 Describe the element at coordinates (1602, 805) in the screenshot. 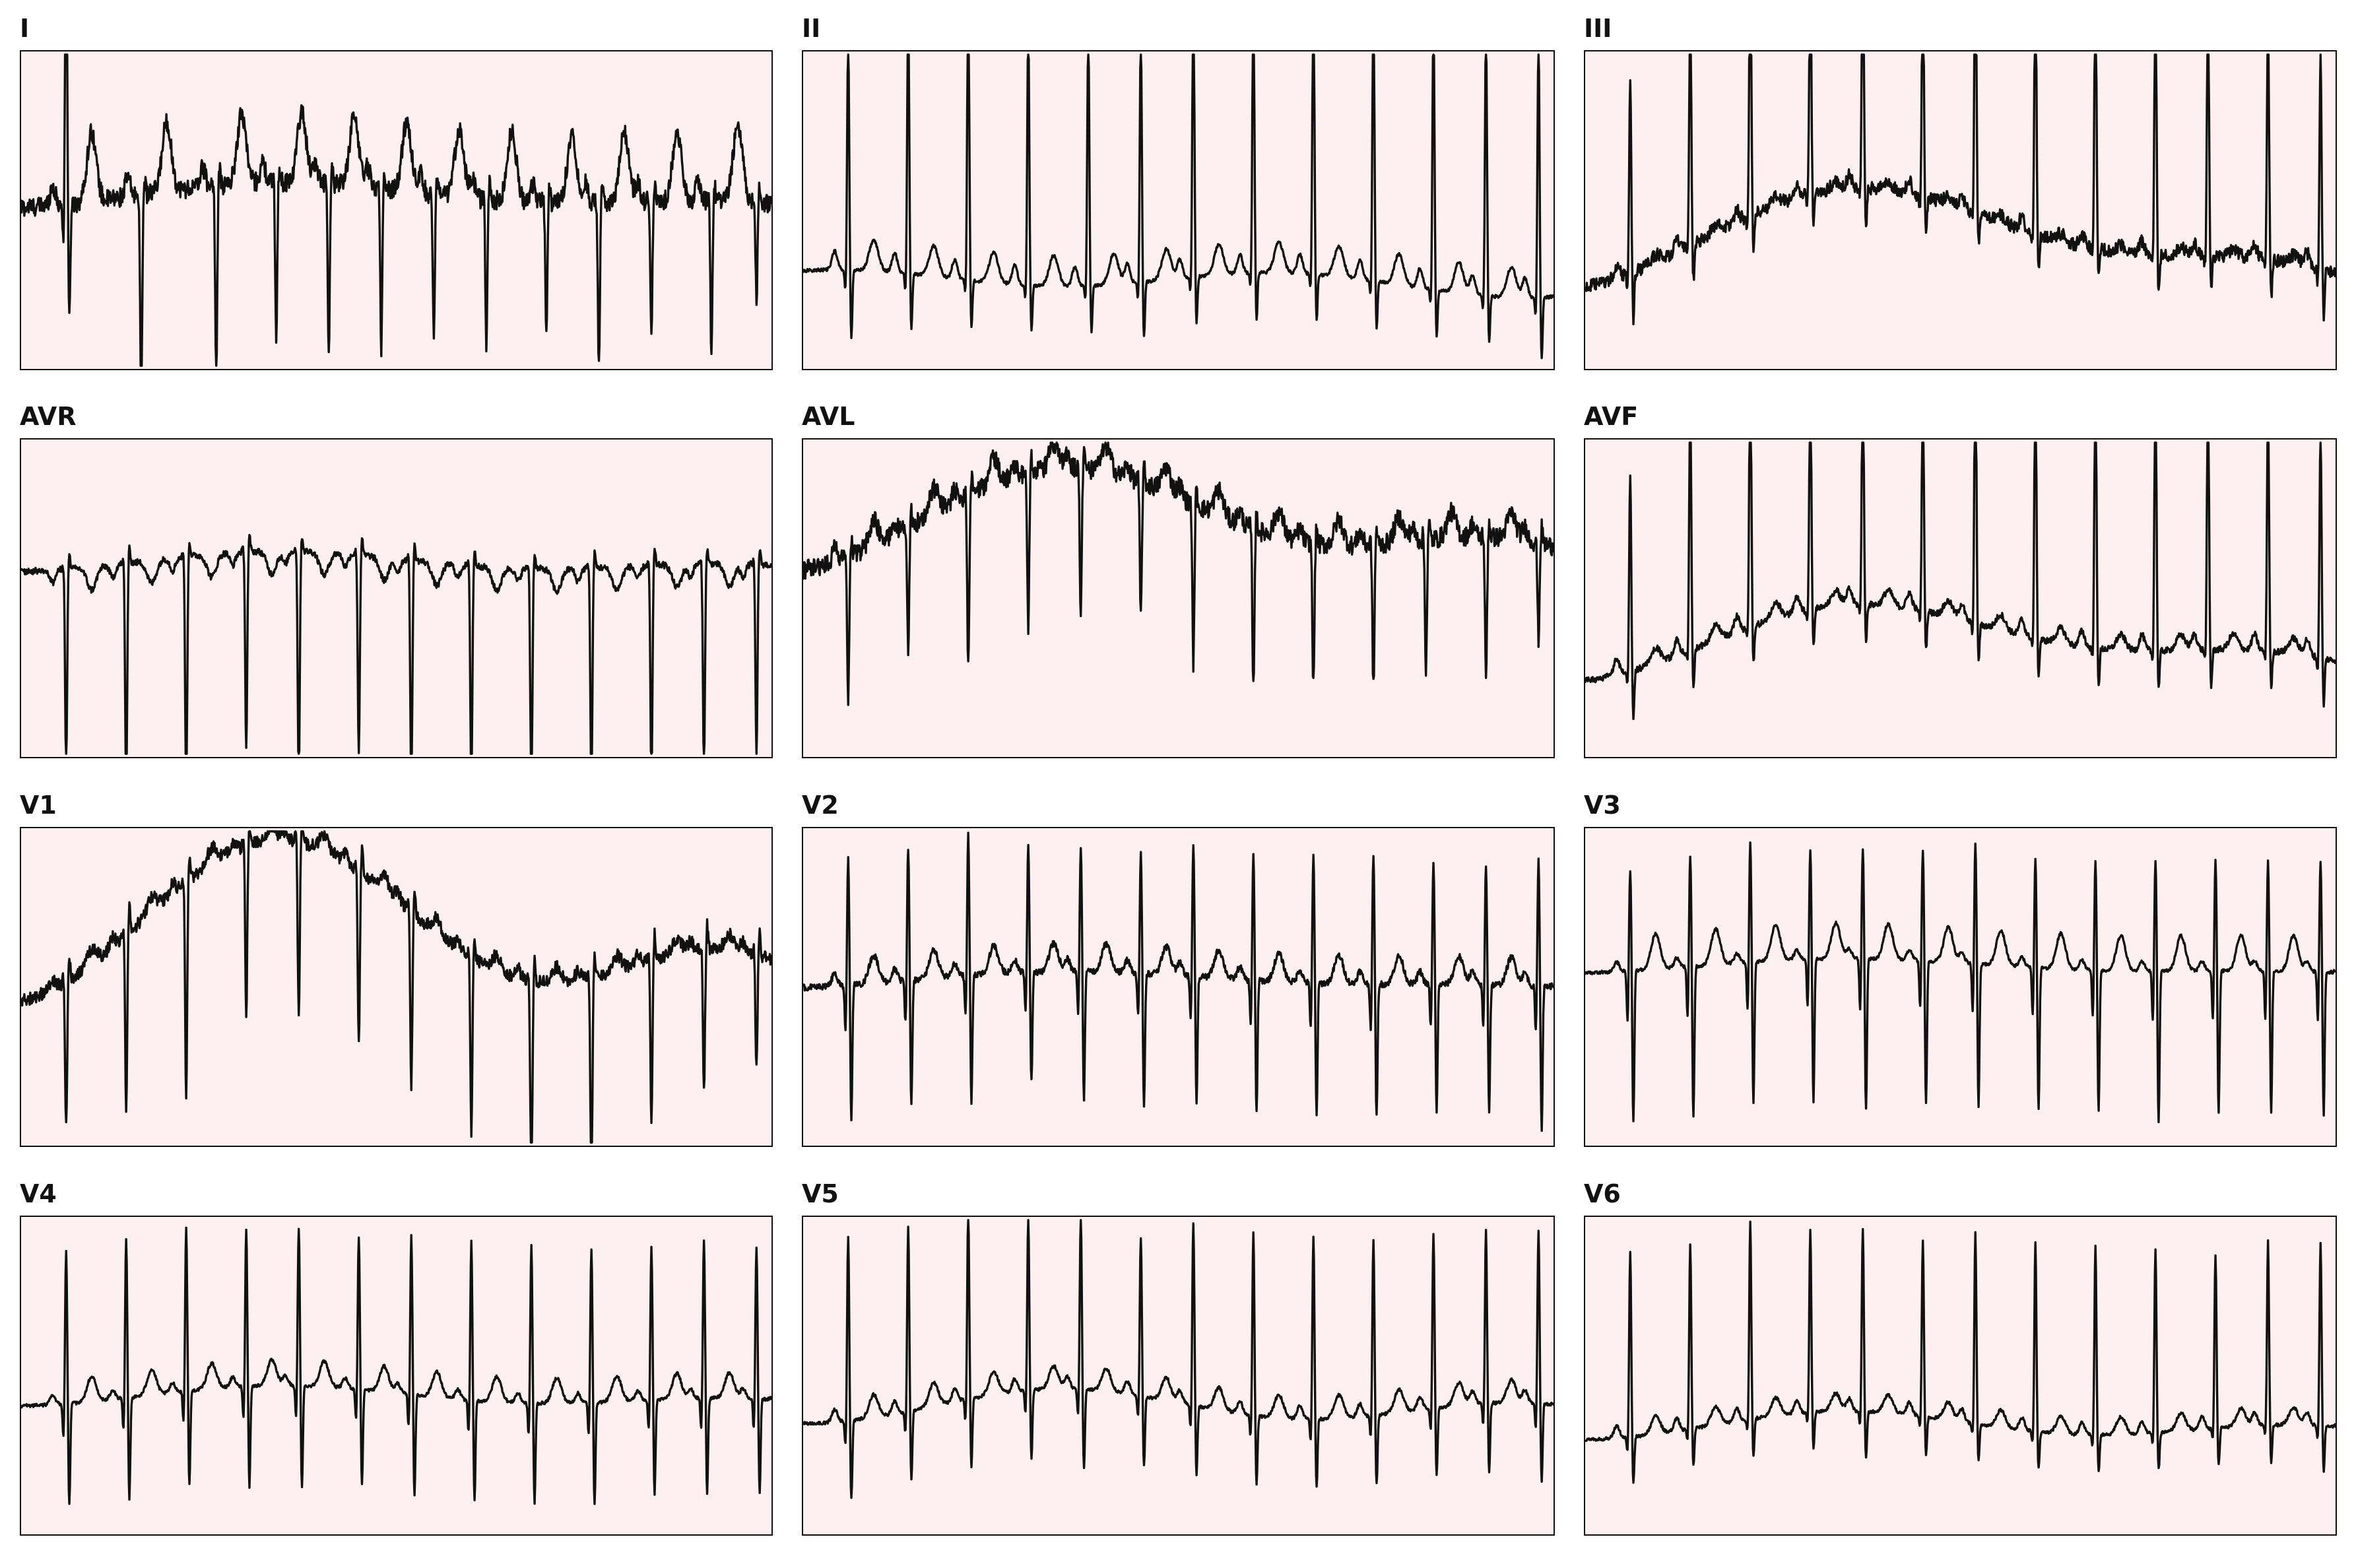

I see `lead-label: V3` at that location.